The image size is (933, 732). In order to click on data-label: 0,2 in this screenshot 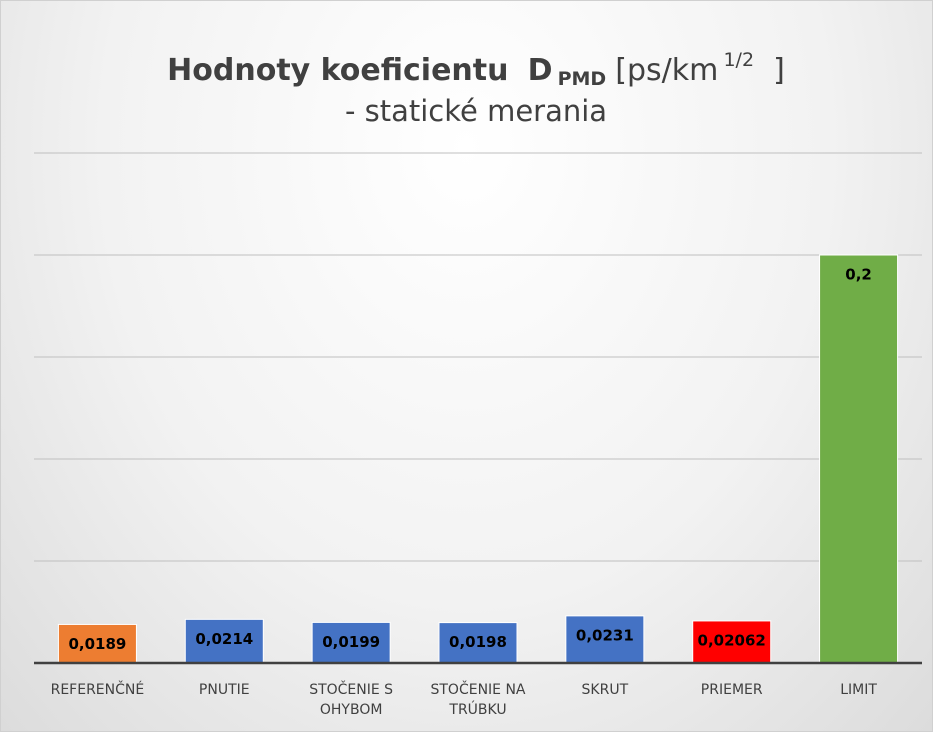, I will do `click(858, 275)`.